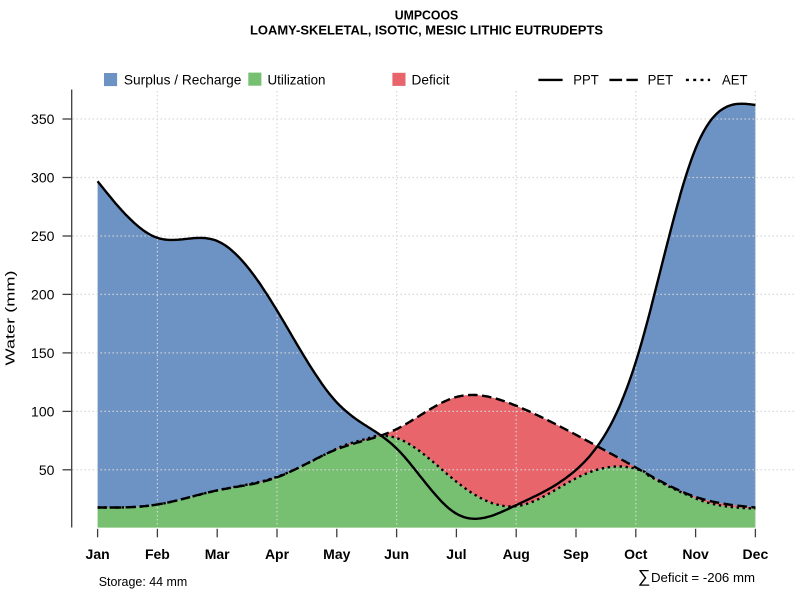 The image size is (800, 600). Describe the element at coordinates (756, 554) in the screenshot. I see `svg-text: Dec` at that location.